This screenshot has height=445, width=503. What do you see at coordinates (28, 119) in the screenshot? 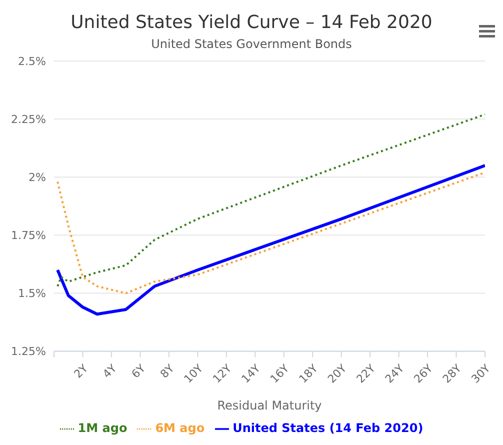
I see `y-tick-label: 2.25%` at bounding box center [28, 119].